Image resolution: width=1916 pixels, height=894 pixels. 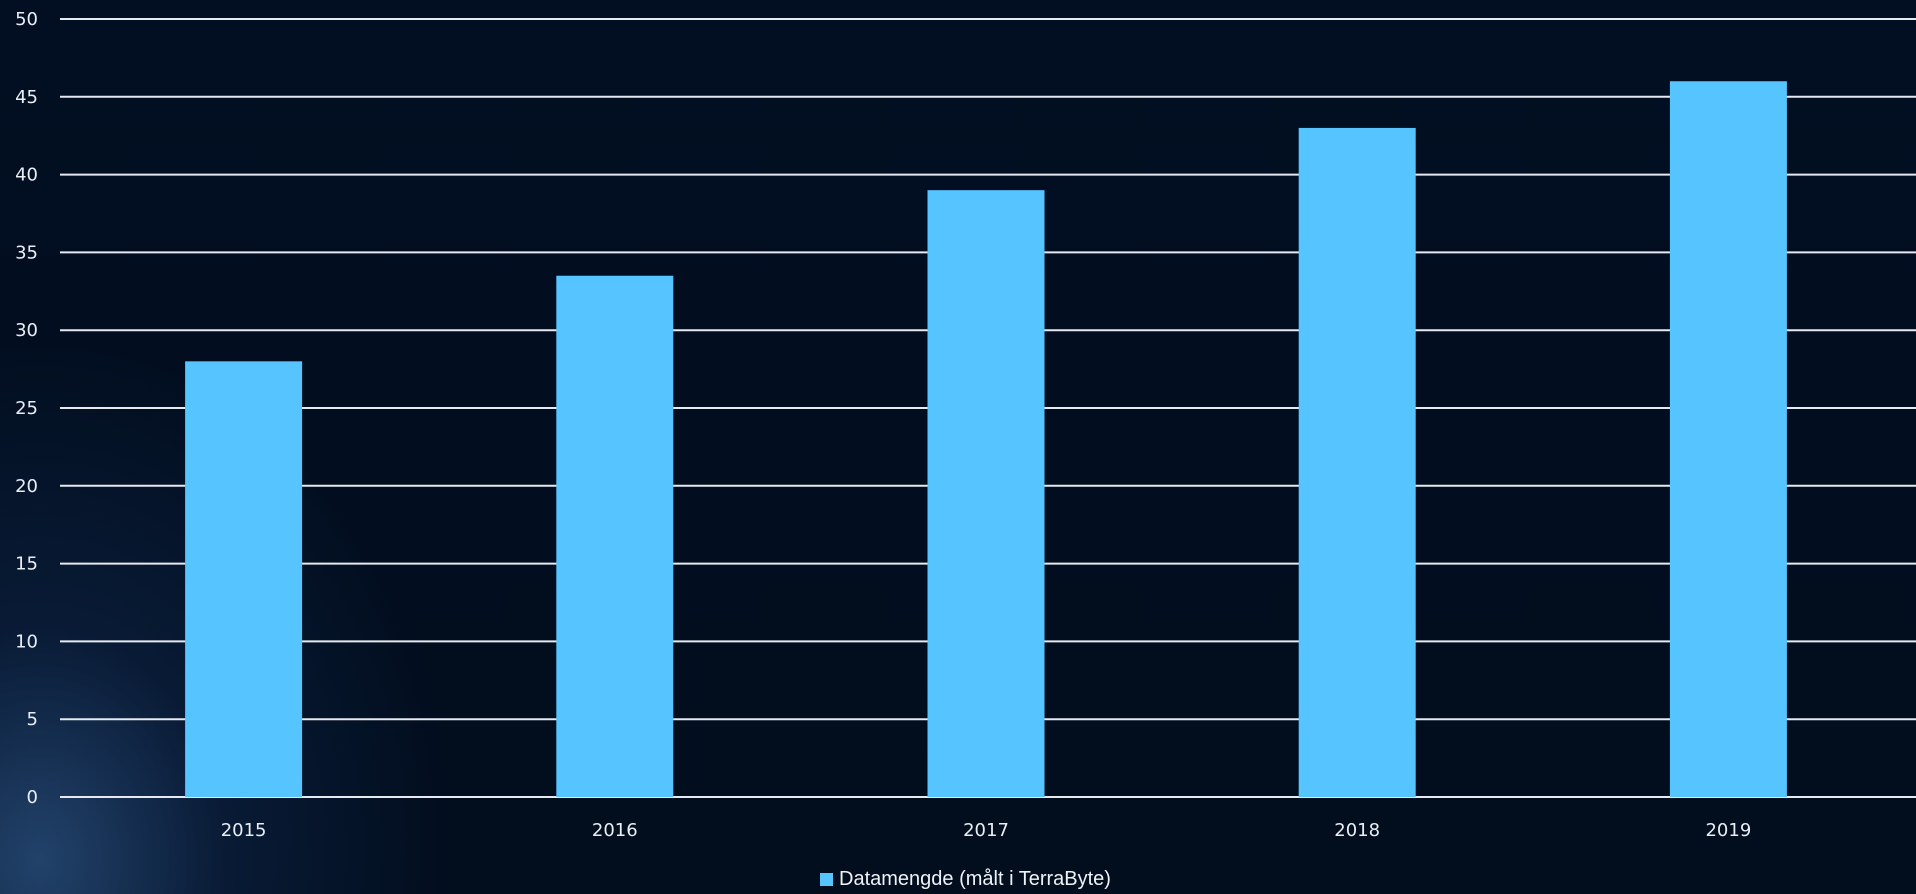 What do you see at coordinates (26, 408) in the screenshot?
I see `y-tick-label: 25` at bounding box center [26, 408].